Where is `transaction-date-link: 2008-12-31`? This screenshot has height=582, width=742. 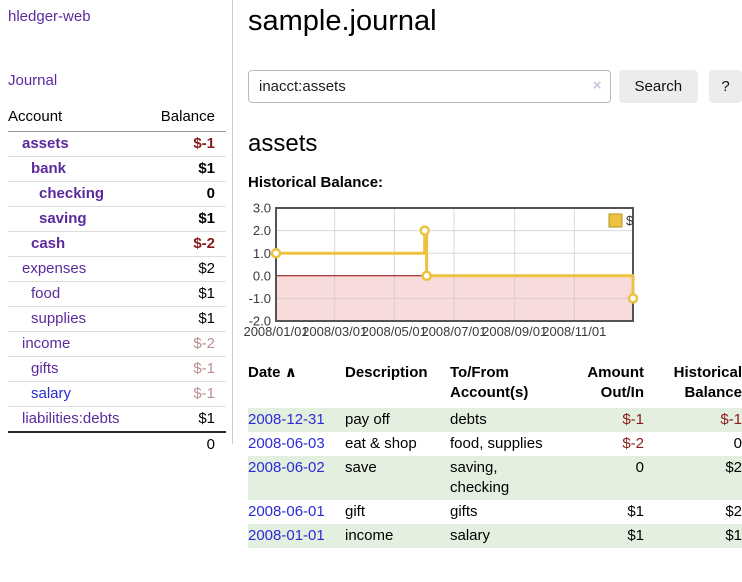 transaction-date-link: 2008-12-31 is located at coordinates (286, 419).